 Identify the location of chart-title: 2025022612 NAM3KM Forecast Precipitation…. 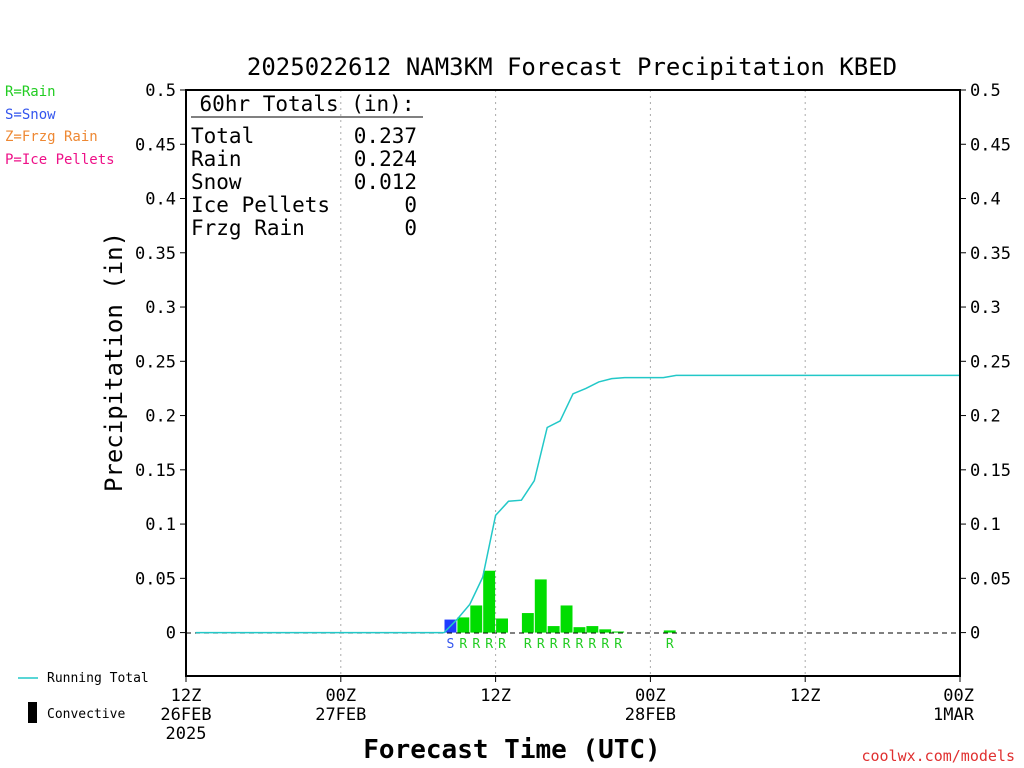
(572, 67).